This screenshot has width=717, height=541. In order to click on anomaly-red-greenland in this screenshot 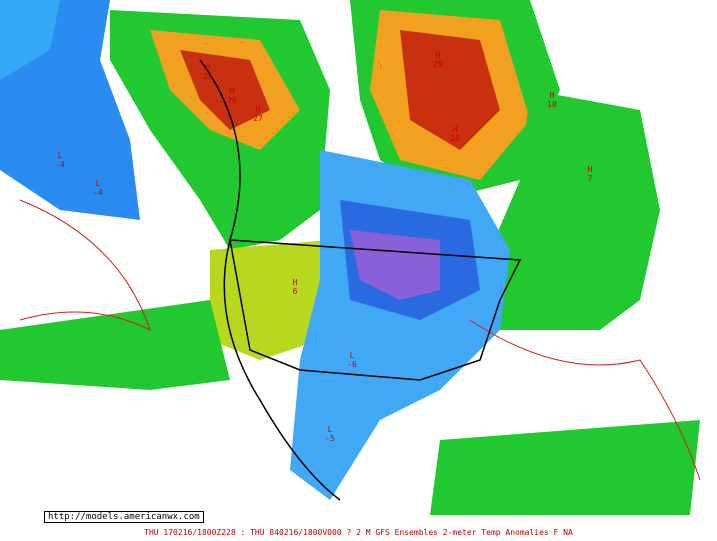, I will do `click(450, 90)`.